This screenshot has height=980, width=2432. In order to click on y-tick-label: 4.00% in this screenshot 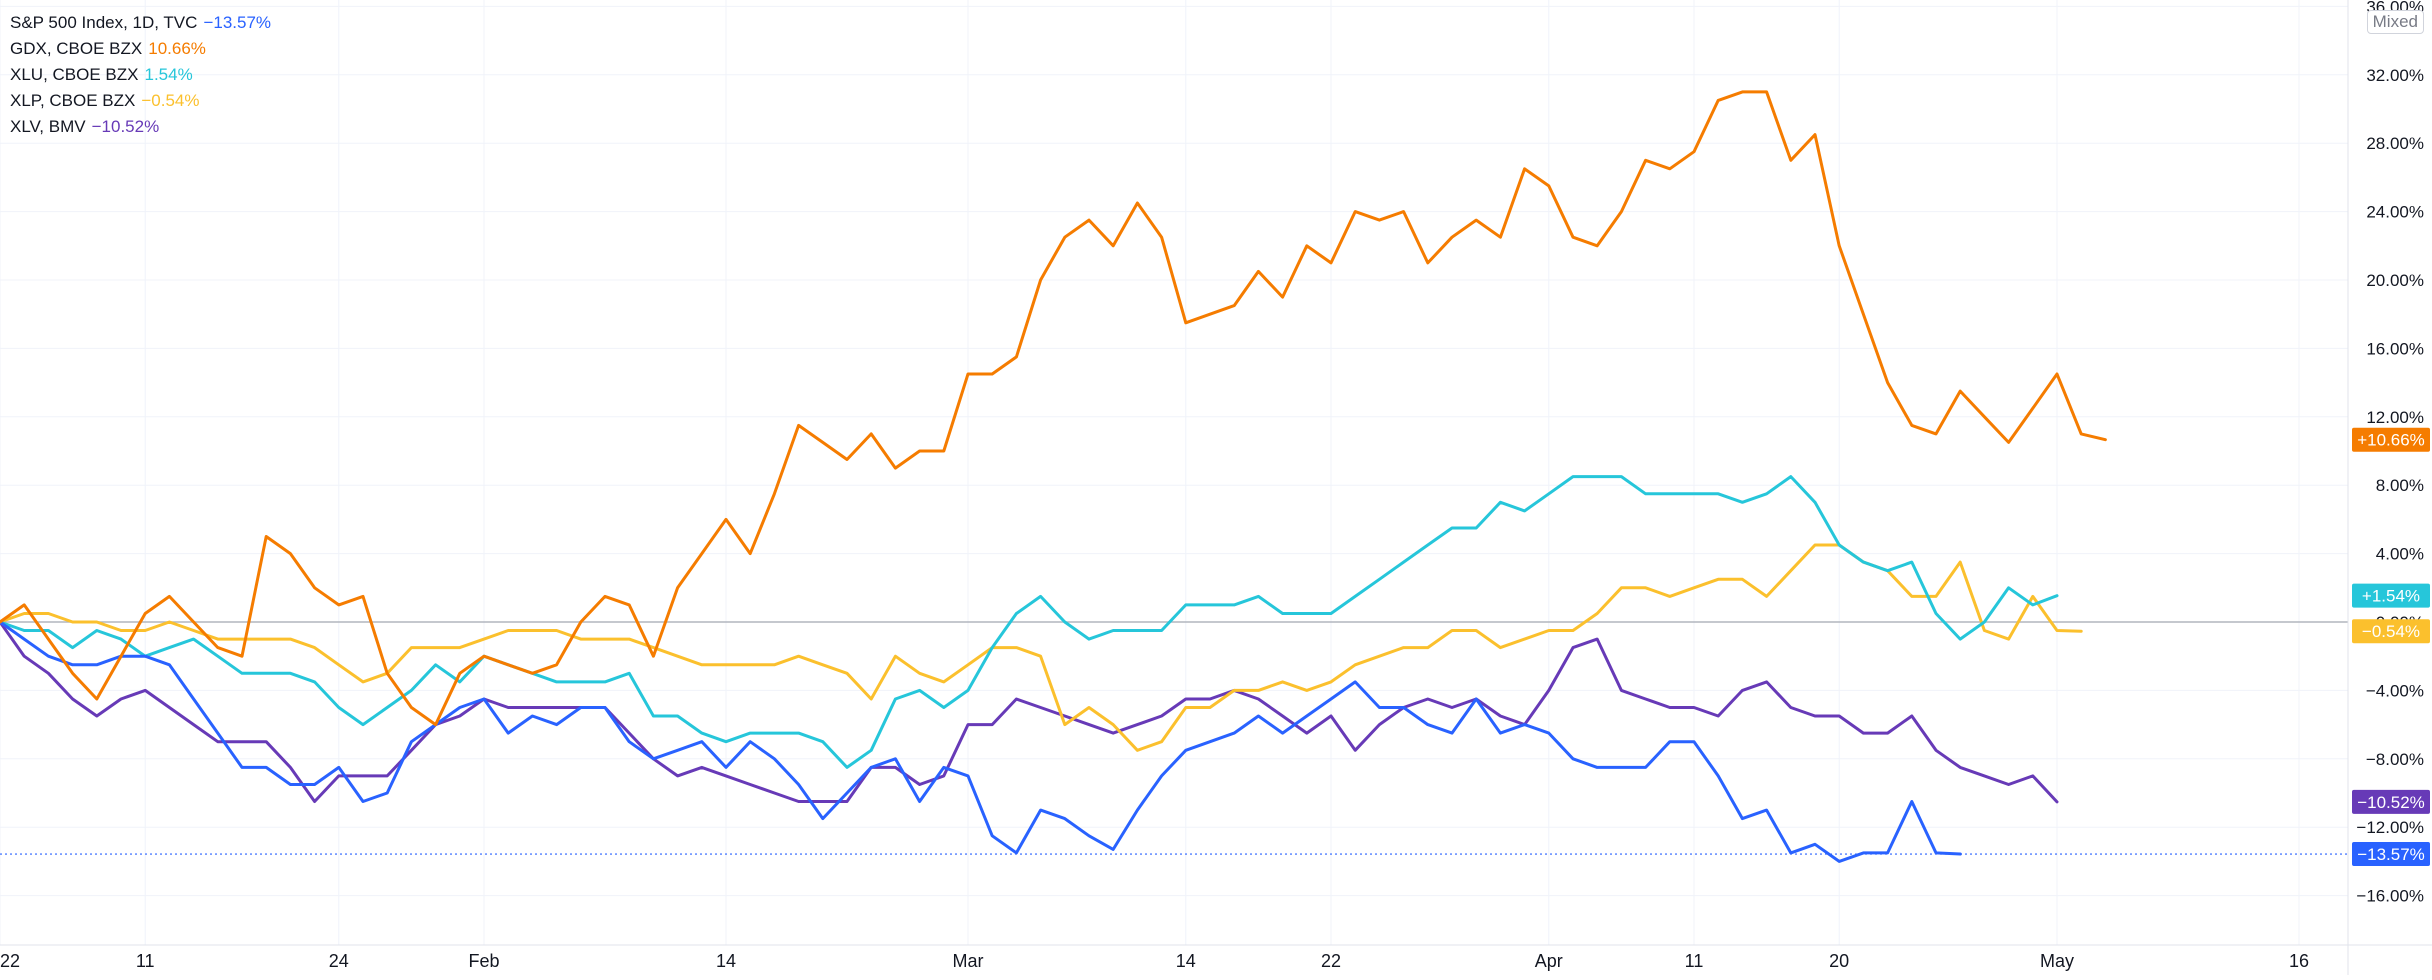, I will do `click(2400, 554)`.